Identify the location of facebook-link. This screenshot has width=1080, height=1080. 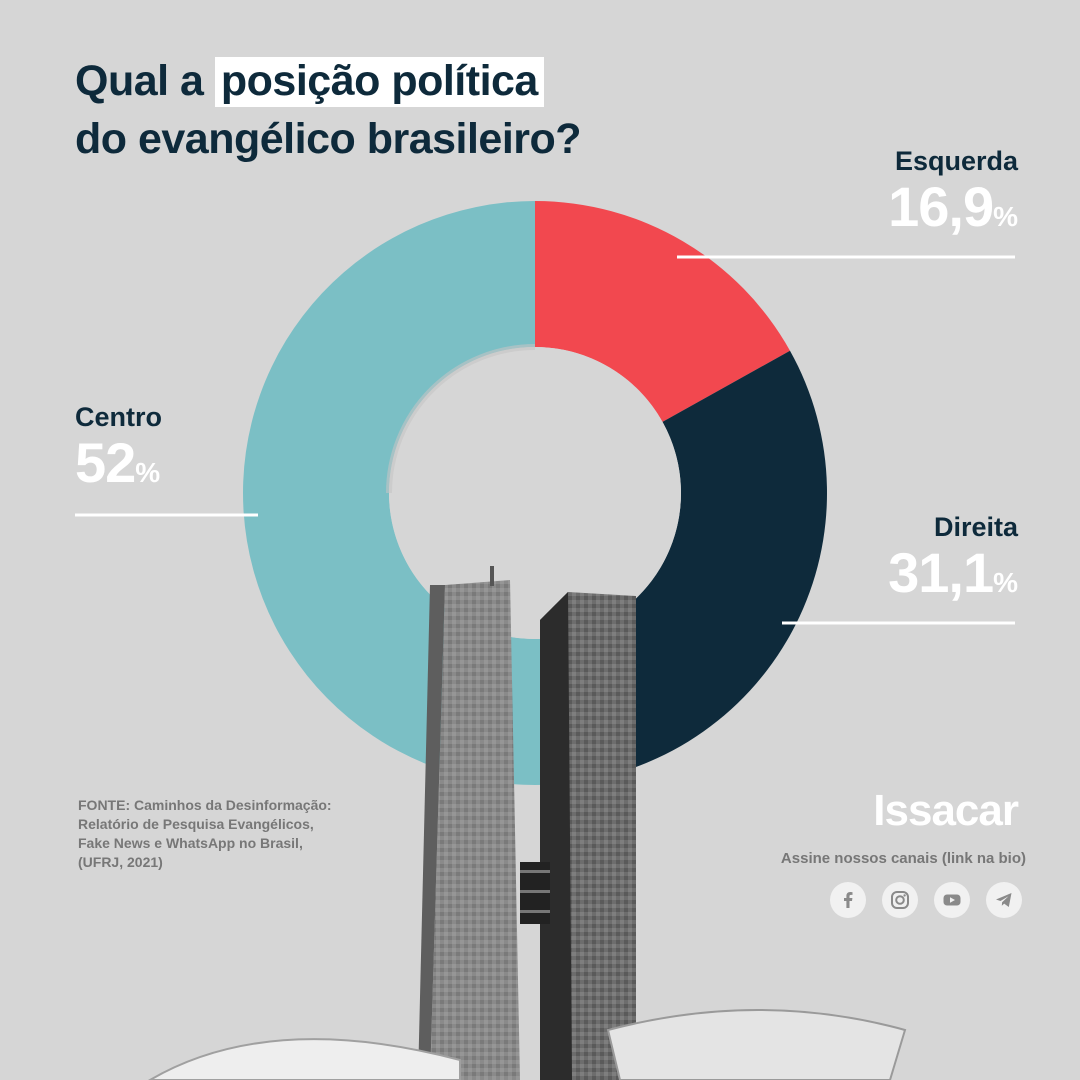
(848, 900).